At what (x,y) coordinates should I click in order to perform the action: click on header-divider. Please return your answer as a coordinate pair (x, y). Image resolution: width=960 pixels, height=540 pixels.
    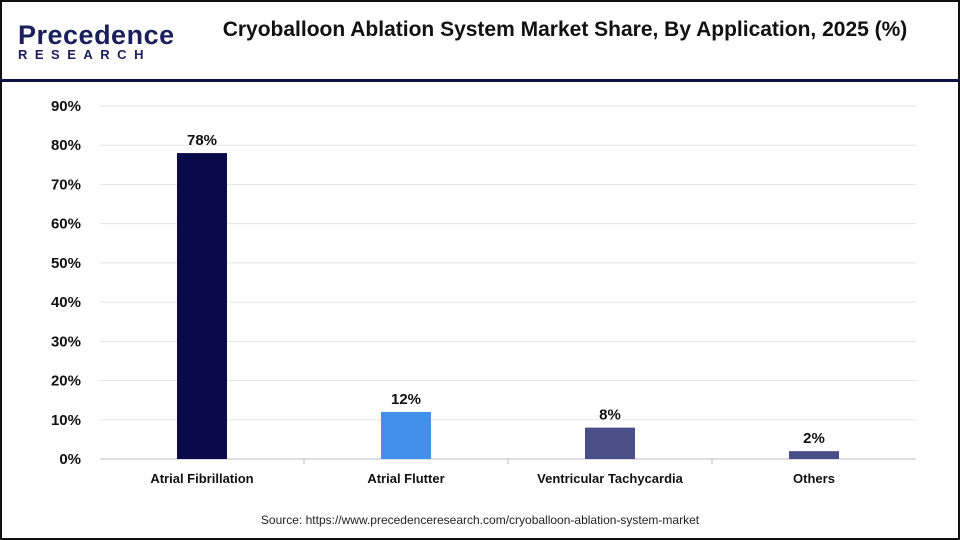
    Looking at the image, I should click on (480, 80).